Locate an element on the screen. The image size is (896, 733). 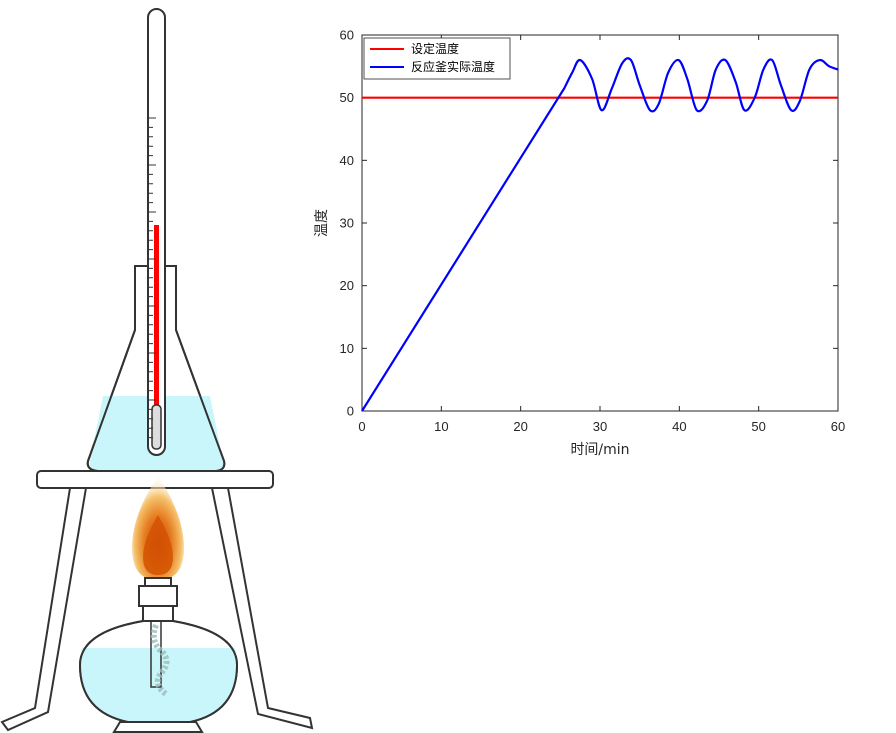
legend: 设定温度 反应釜实际温度 is located at coordinates (437, 58).